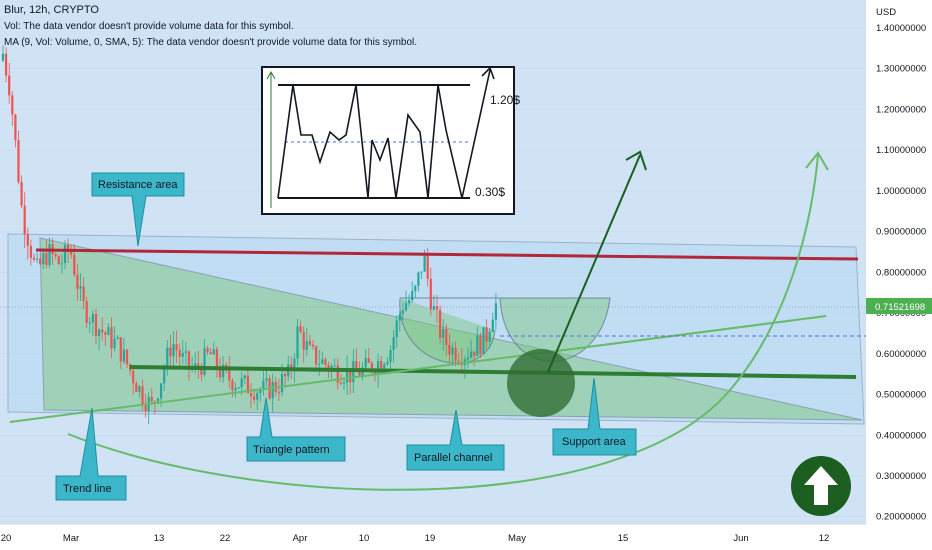  What do you see at coordinates (901, 395) in the screenshot?
I see `y-tick-label: 0.50000000` at bounding box center [901, 395].